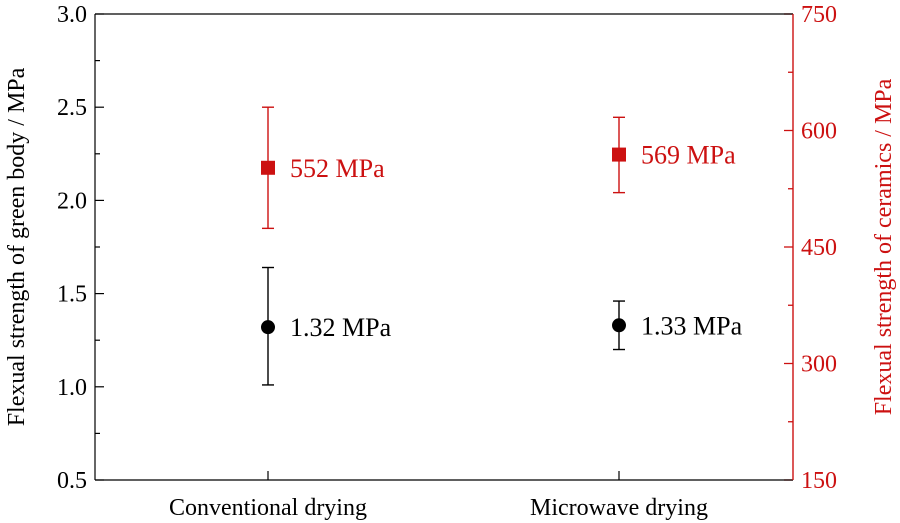  Describe the element at coordinates (72, 295) in the screenshot. I see `y-tick-label: 1.5` at that location.